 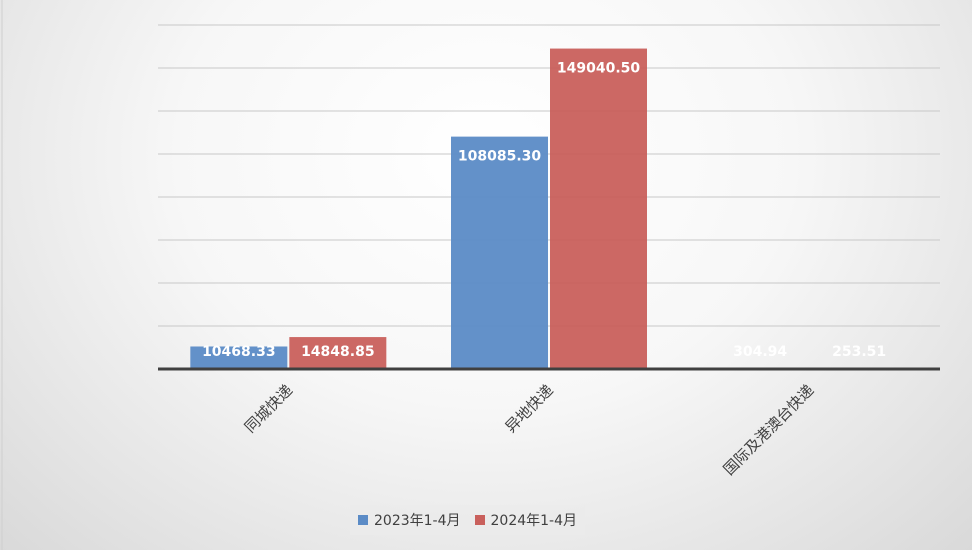 What do you see at coordinates (760, 352) in the screenshot?
I see `data-label: 304.94` at bounding box center [760, 352].